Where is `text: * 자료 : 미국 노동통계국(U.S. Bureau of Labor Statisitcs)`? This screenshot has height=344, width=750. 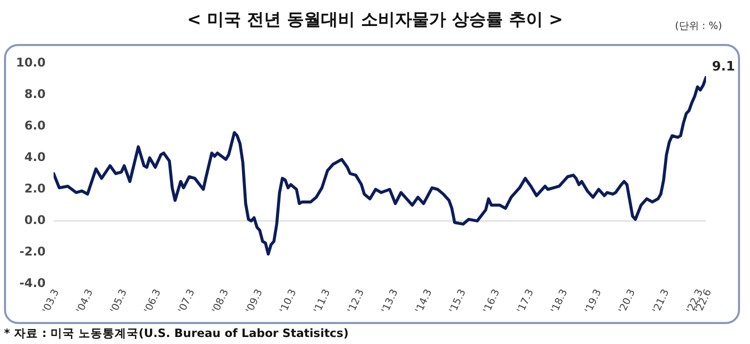 text: * 자료 : 미국 노동통계국(U.S. Bureau of Labor Statisitcs) is located at coordinates (176, 333).